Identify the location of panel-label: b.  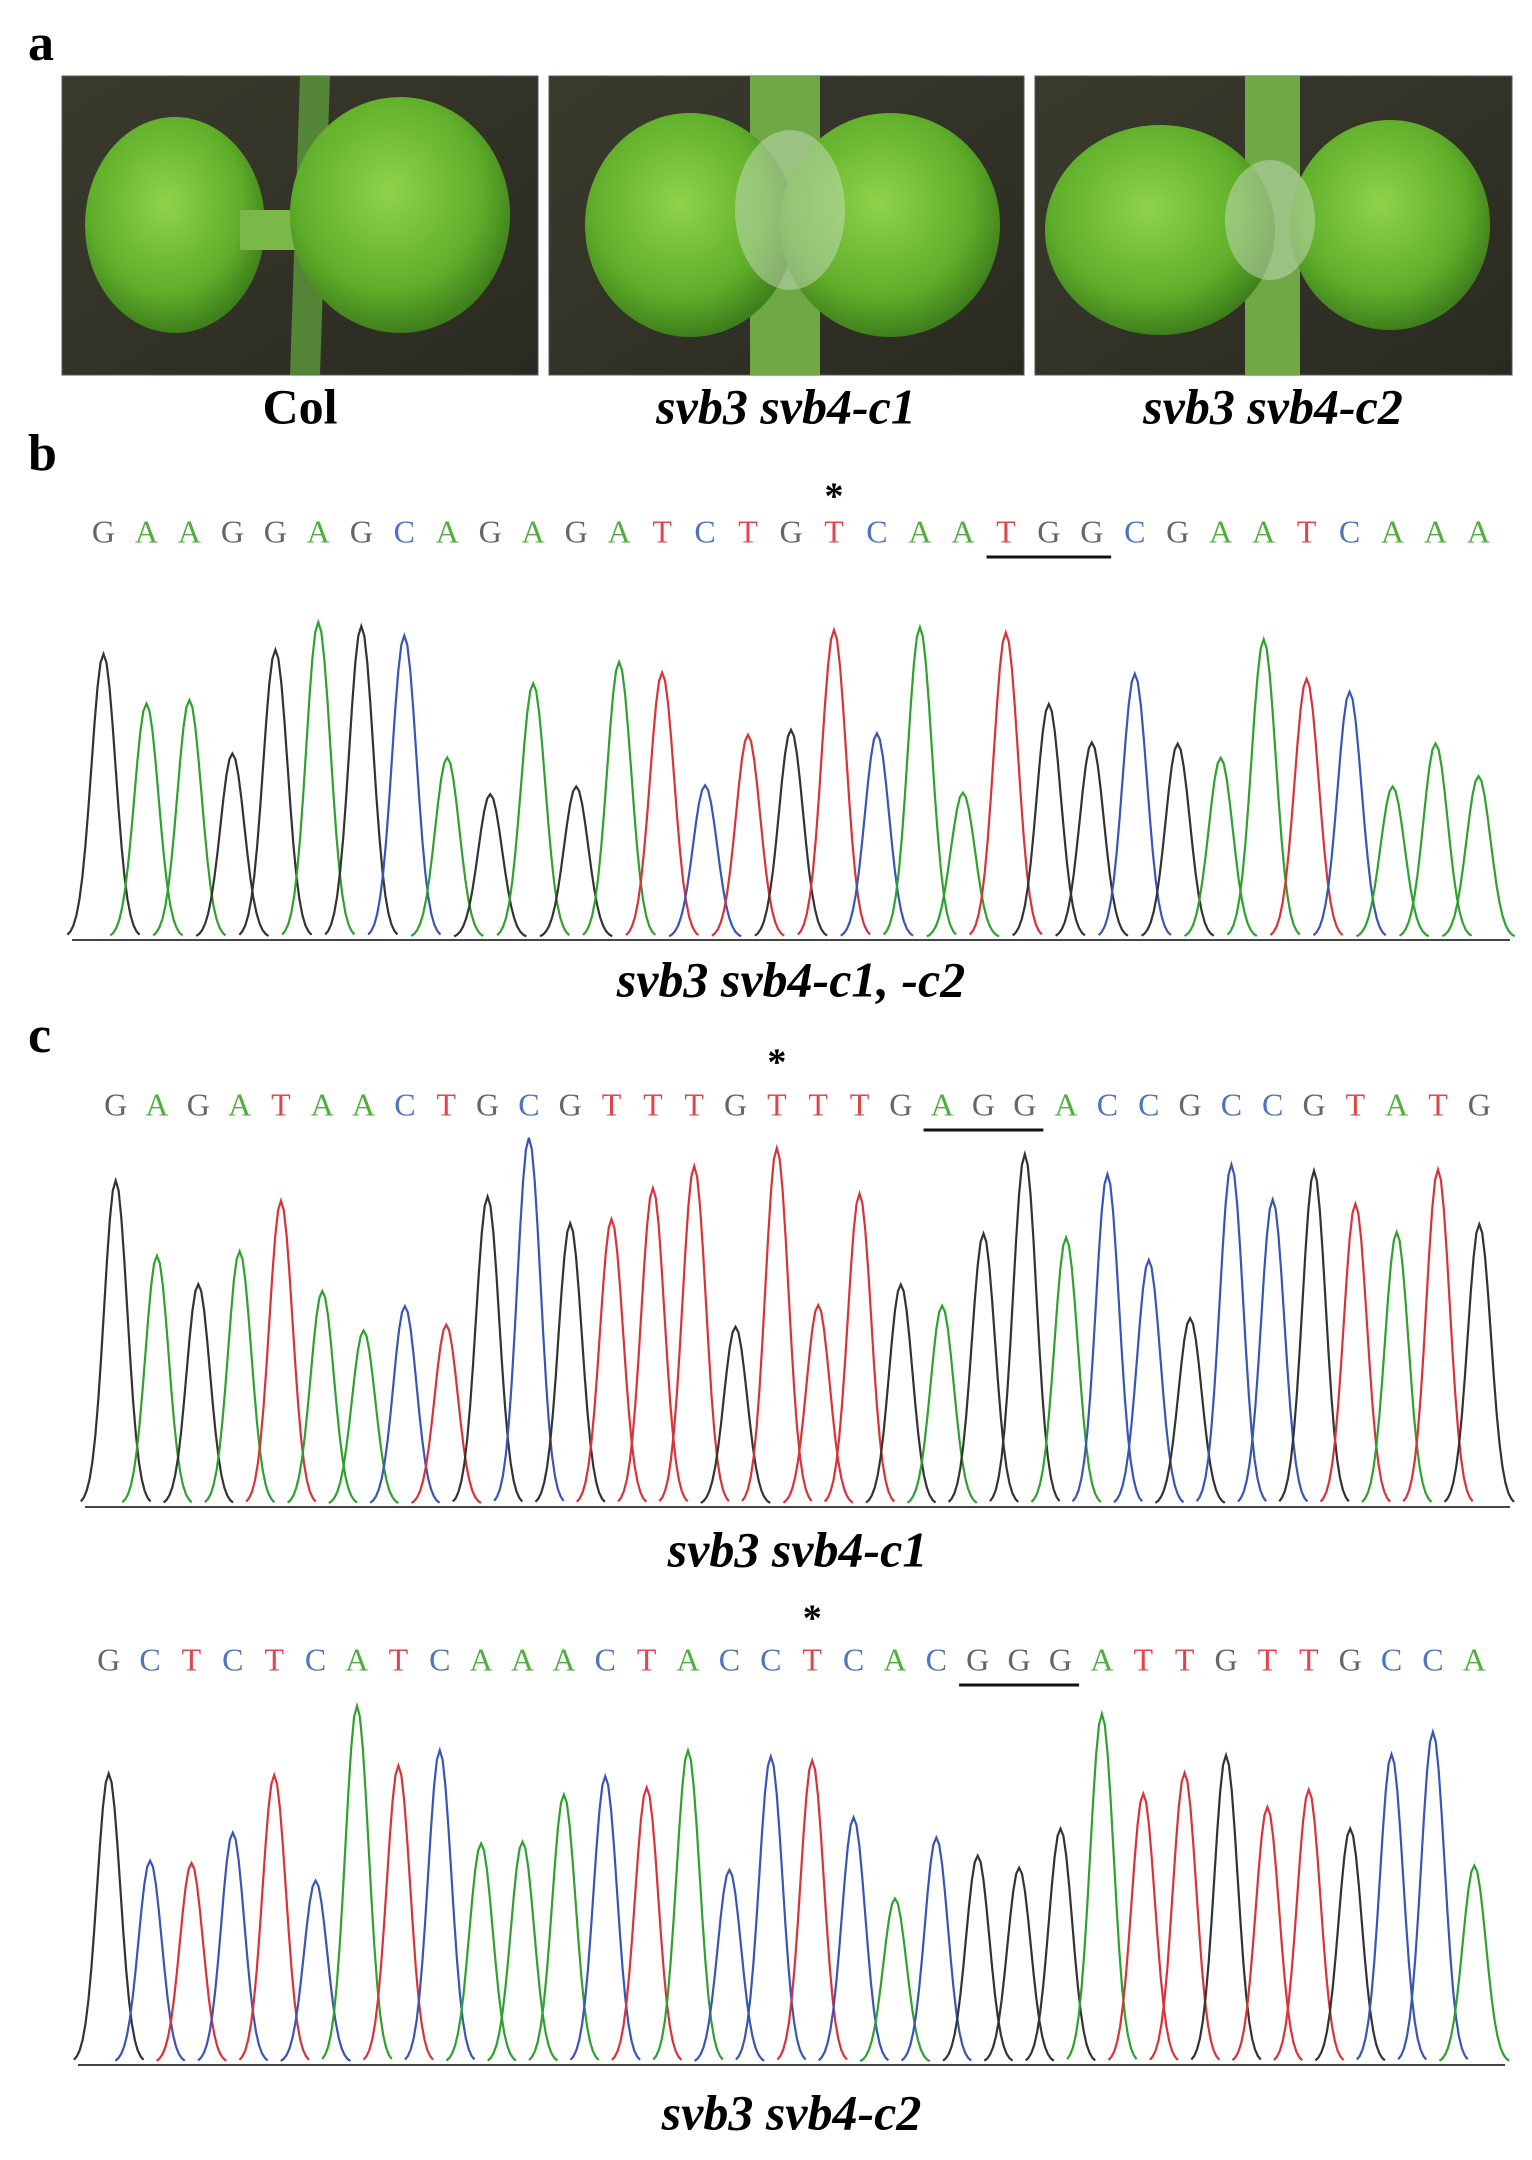
(42, 453).